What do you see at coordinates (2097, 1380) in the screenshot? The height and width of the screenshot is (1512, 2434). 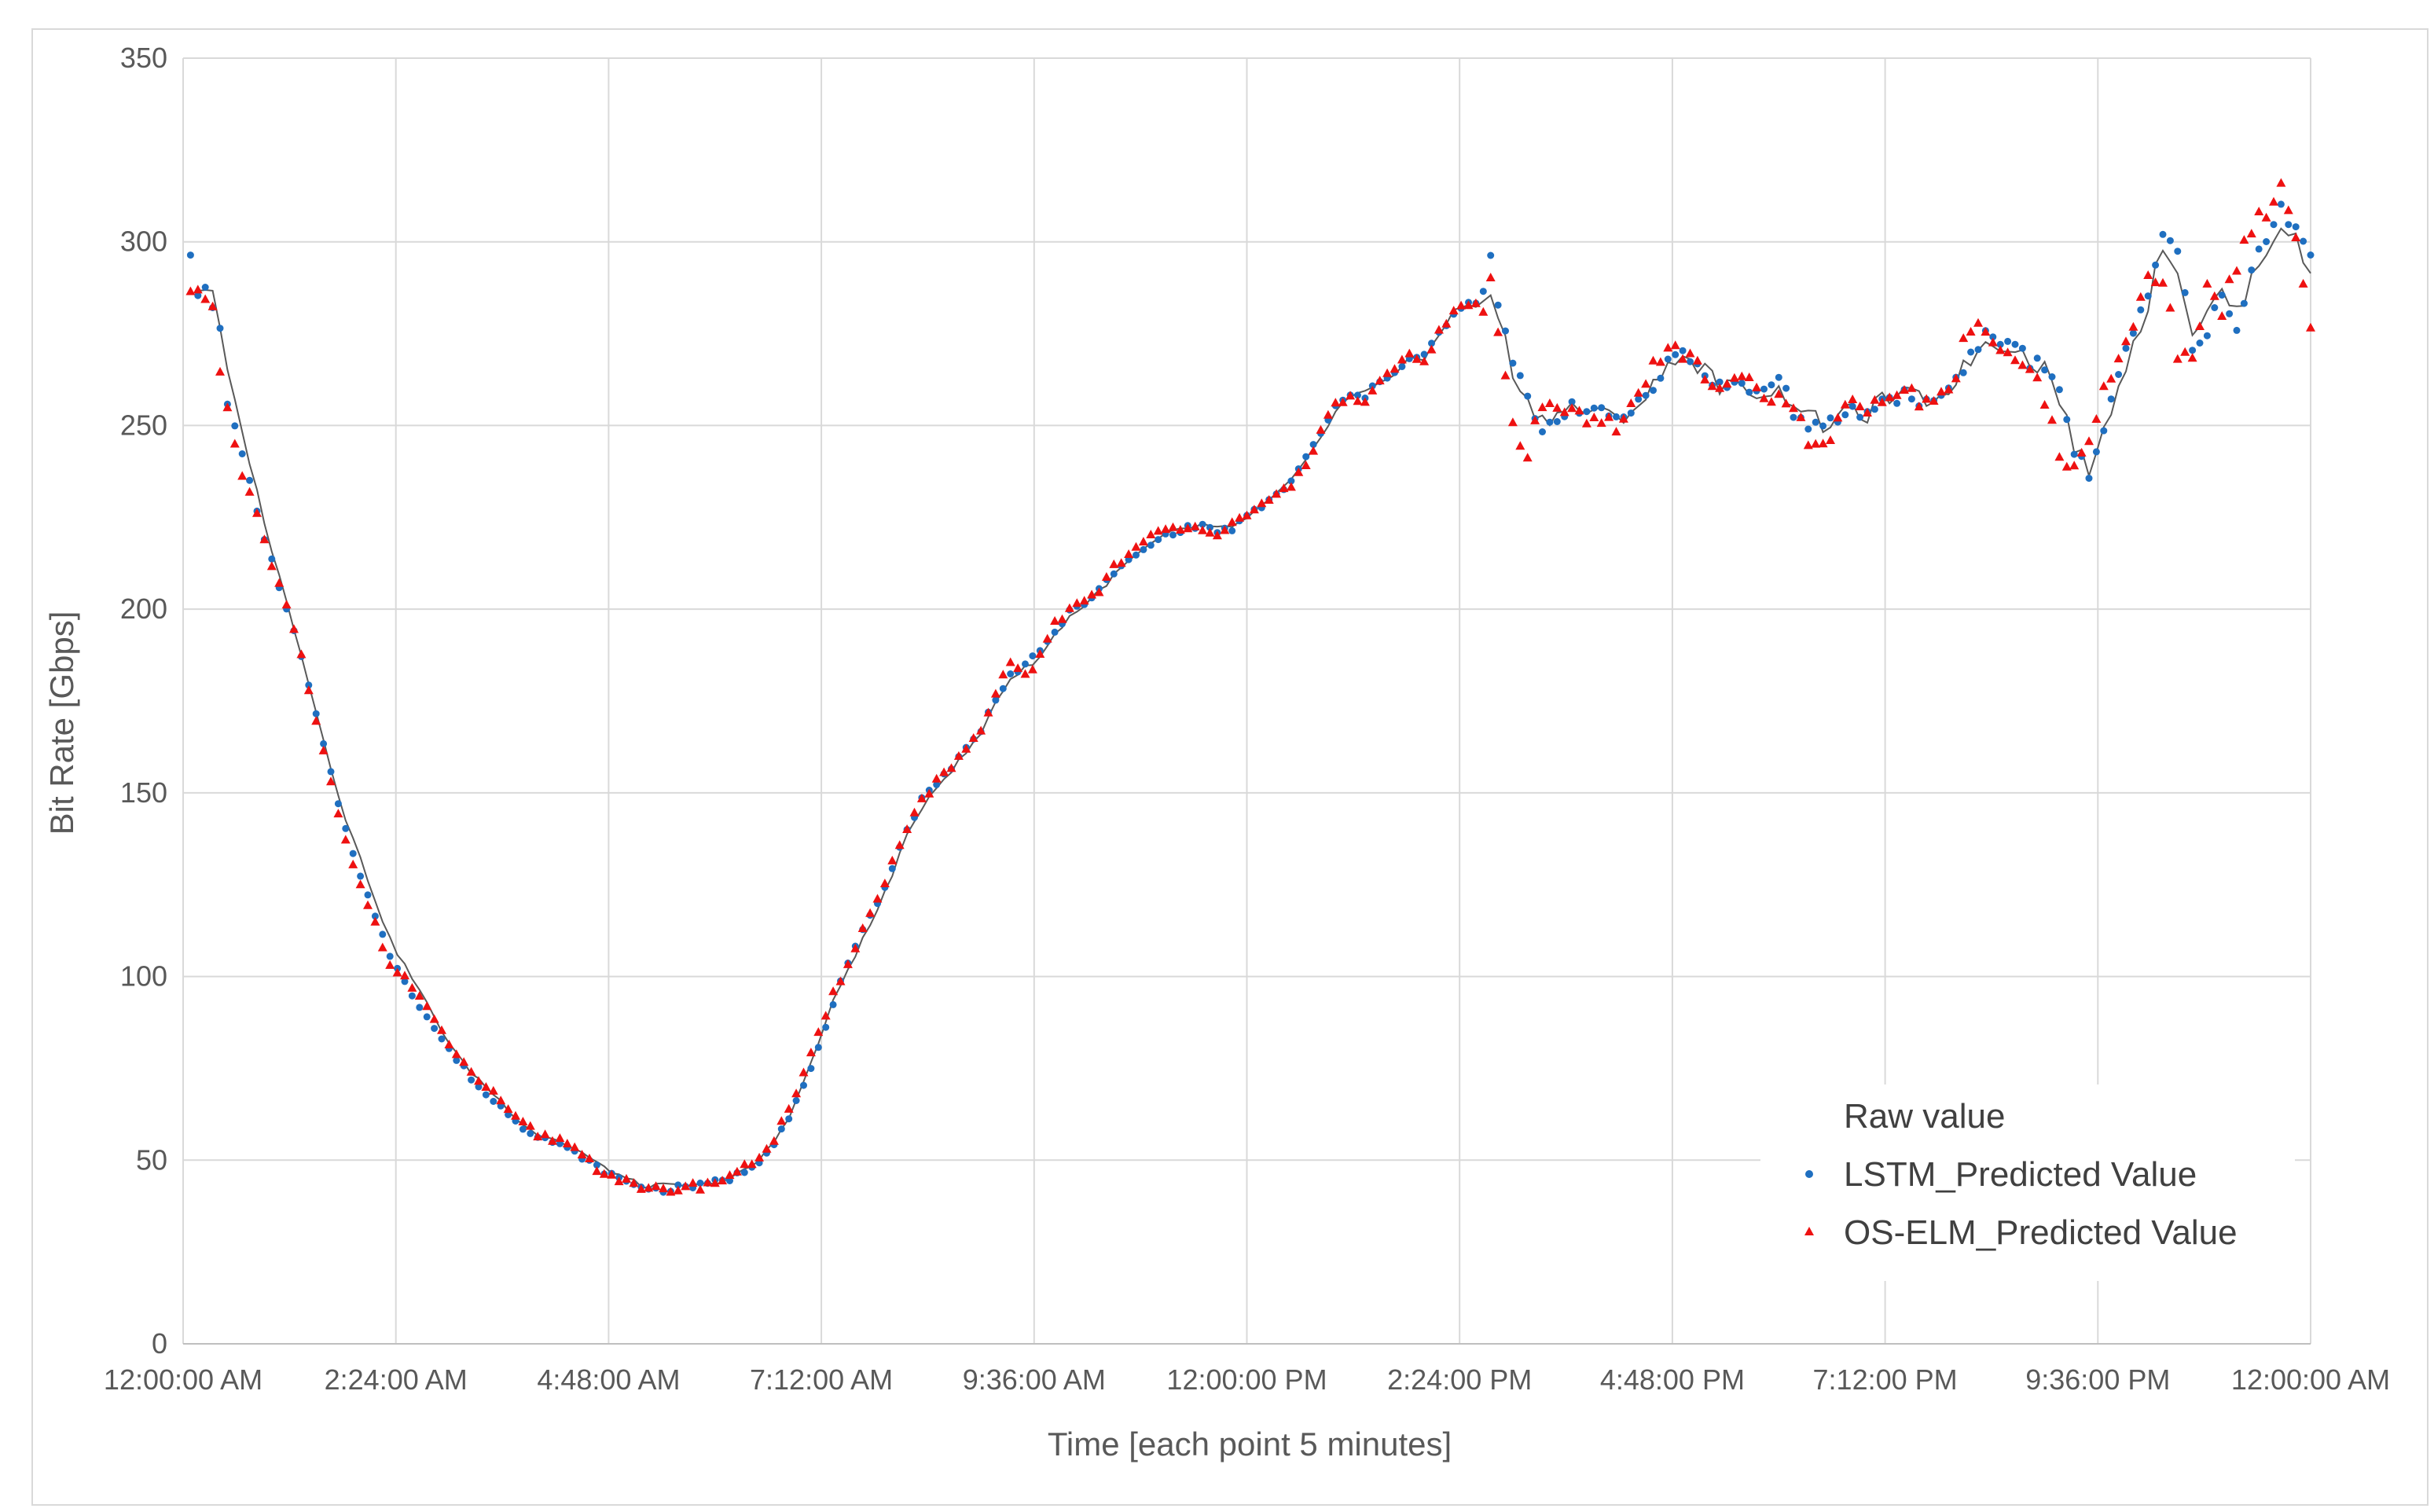 I see `x-tick-label: 9:36:00 PM` at bounding box center [2097, 1380].